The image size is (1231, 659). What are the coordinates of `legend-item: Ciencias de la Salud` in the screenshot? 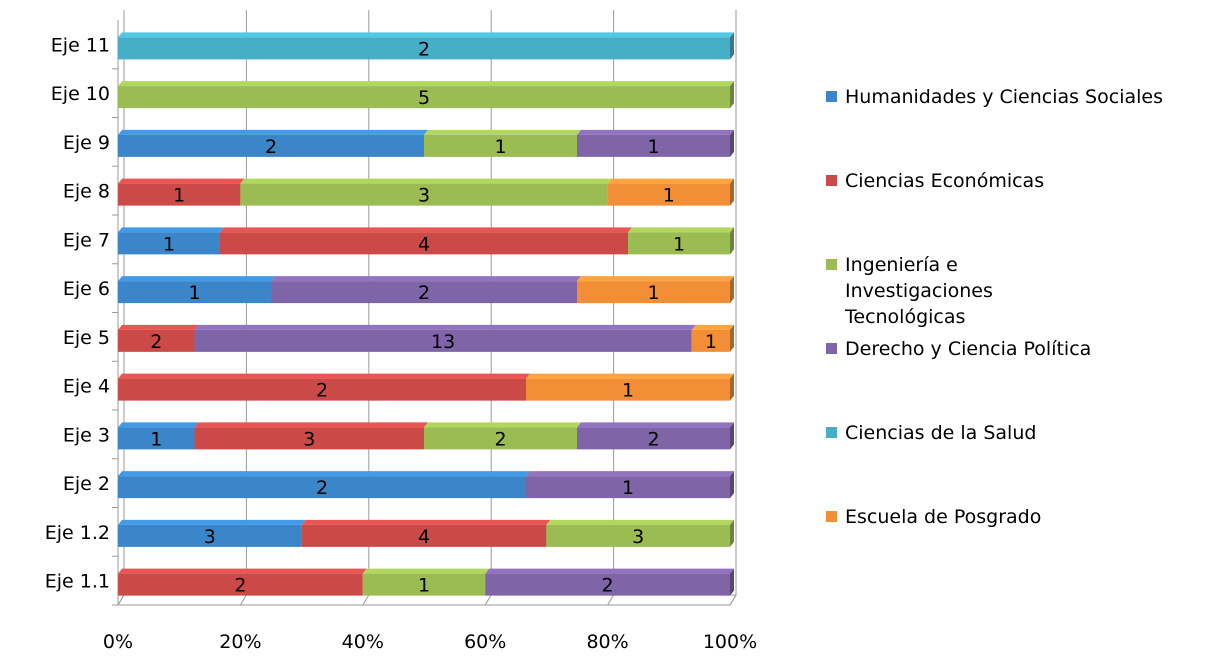 It's located at (1020, 433).